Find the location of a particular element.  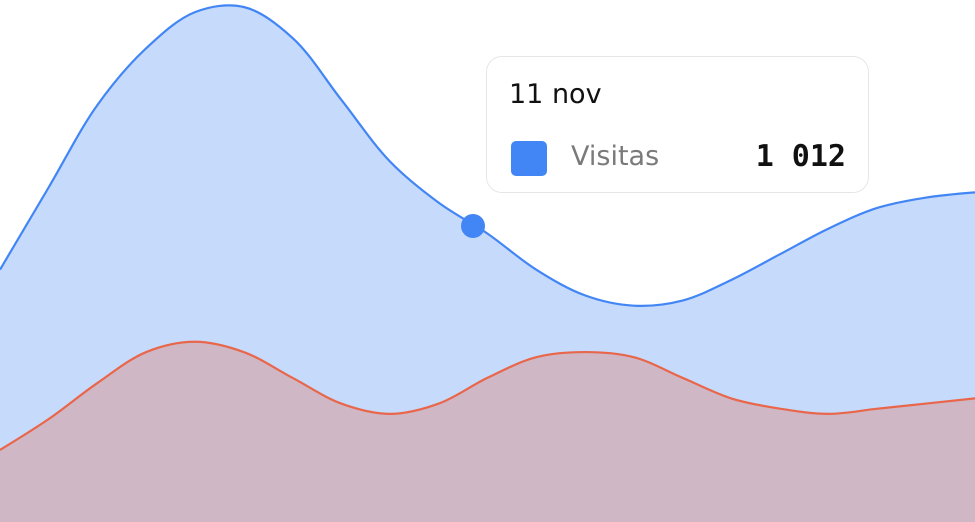

tooltip-card: 11 nov Visitas 1 012 is located at coordinates (677, 124).